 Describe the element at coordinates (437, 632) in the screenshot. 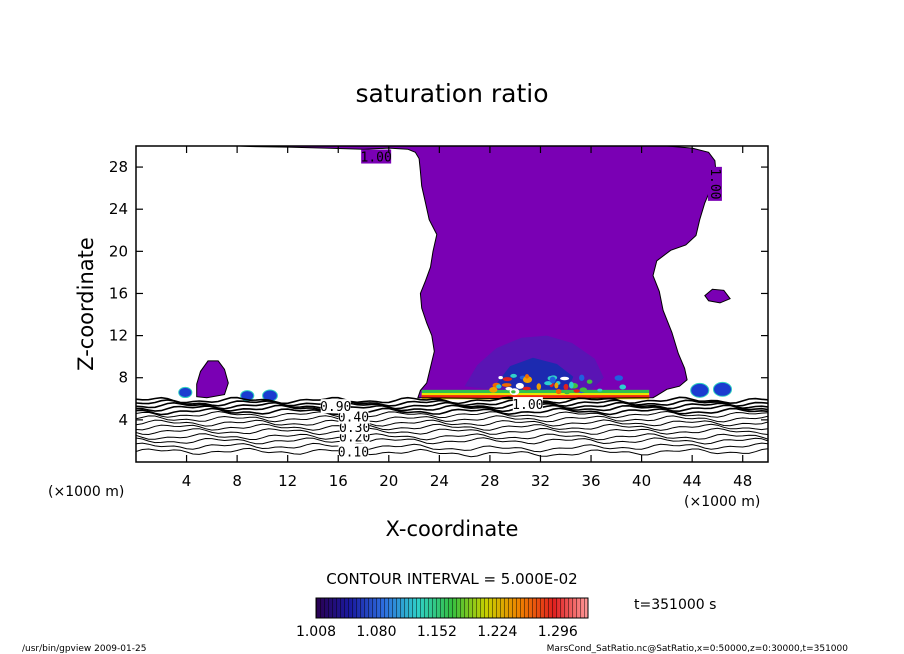

I see `colorbar-ticks: 1.008 1.080 1.152 1.224 1.296` at that location.